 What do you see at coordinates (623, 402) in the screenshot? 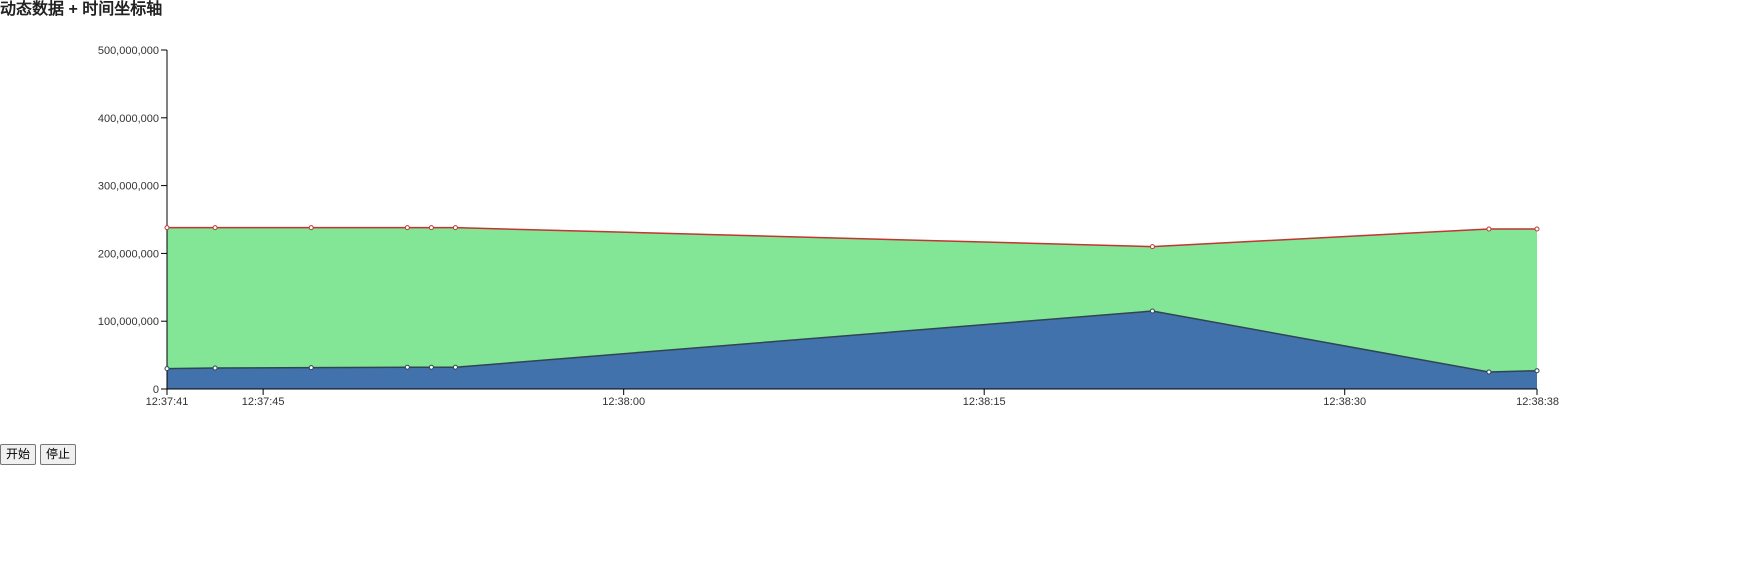
I see `x-tick-label-2: 12:38:00` at bounding box center [623, 402].